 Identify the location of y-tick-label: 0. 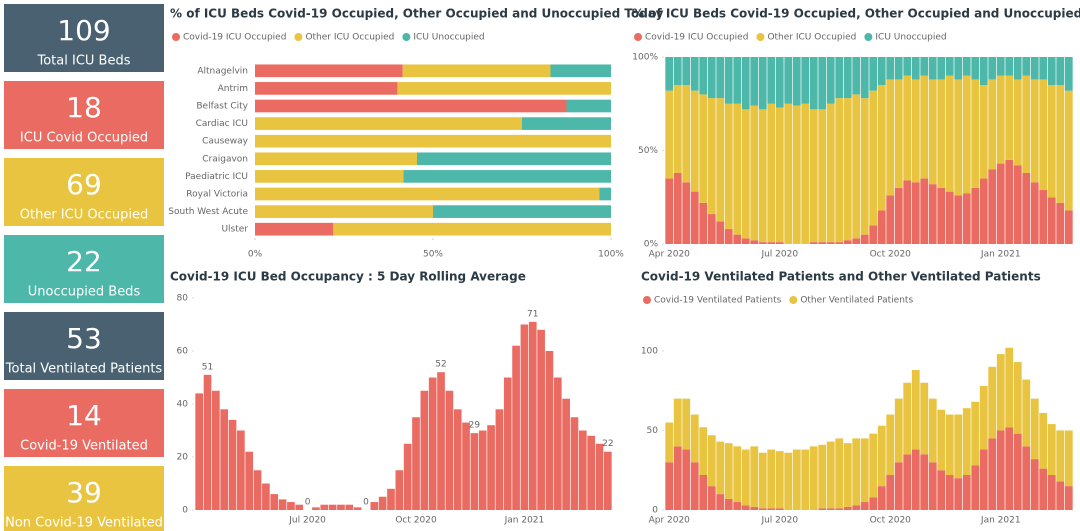
(655, 511).